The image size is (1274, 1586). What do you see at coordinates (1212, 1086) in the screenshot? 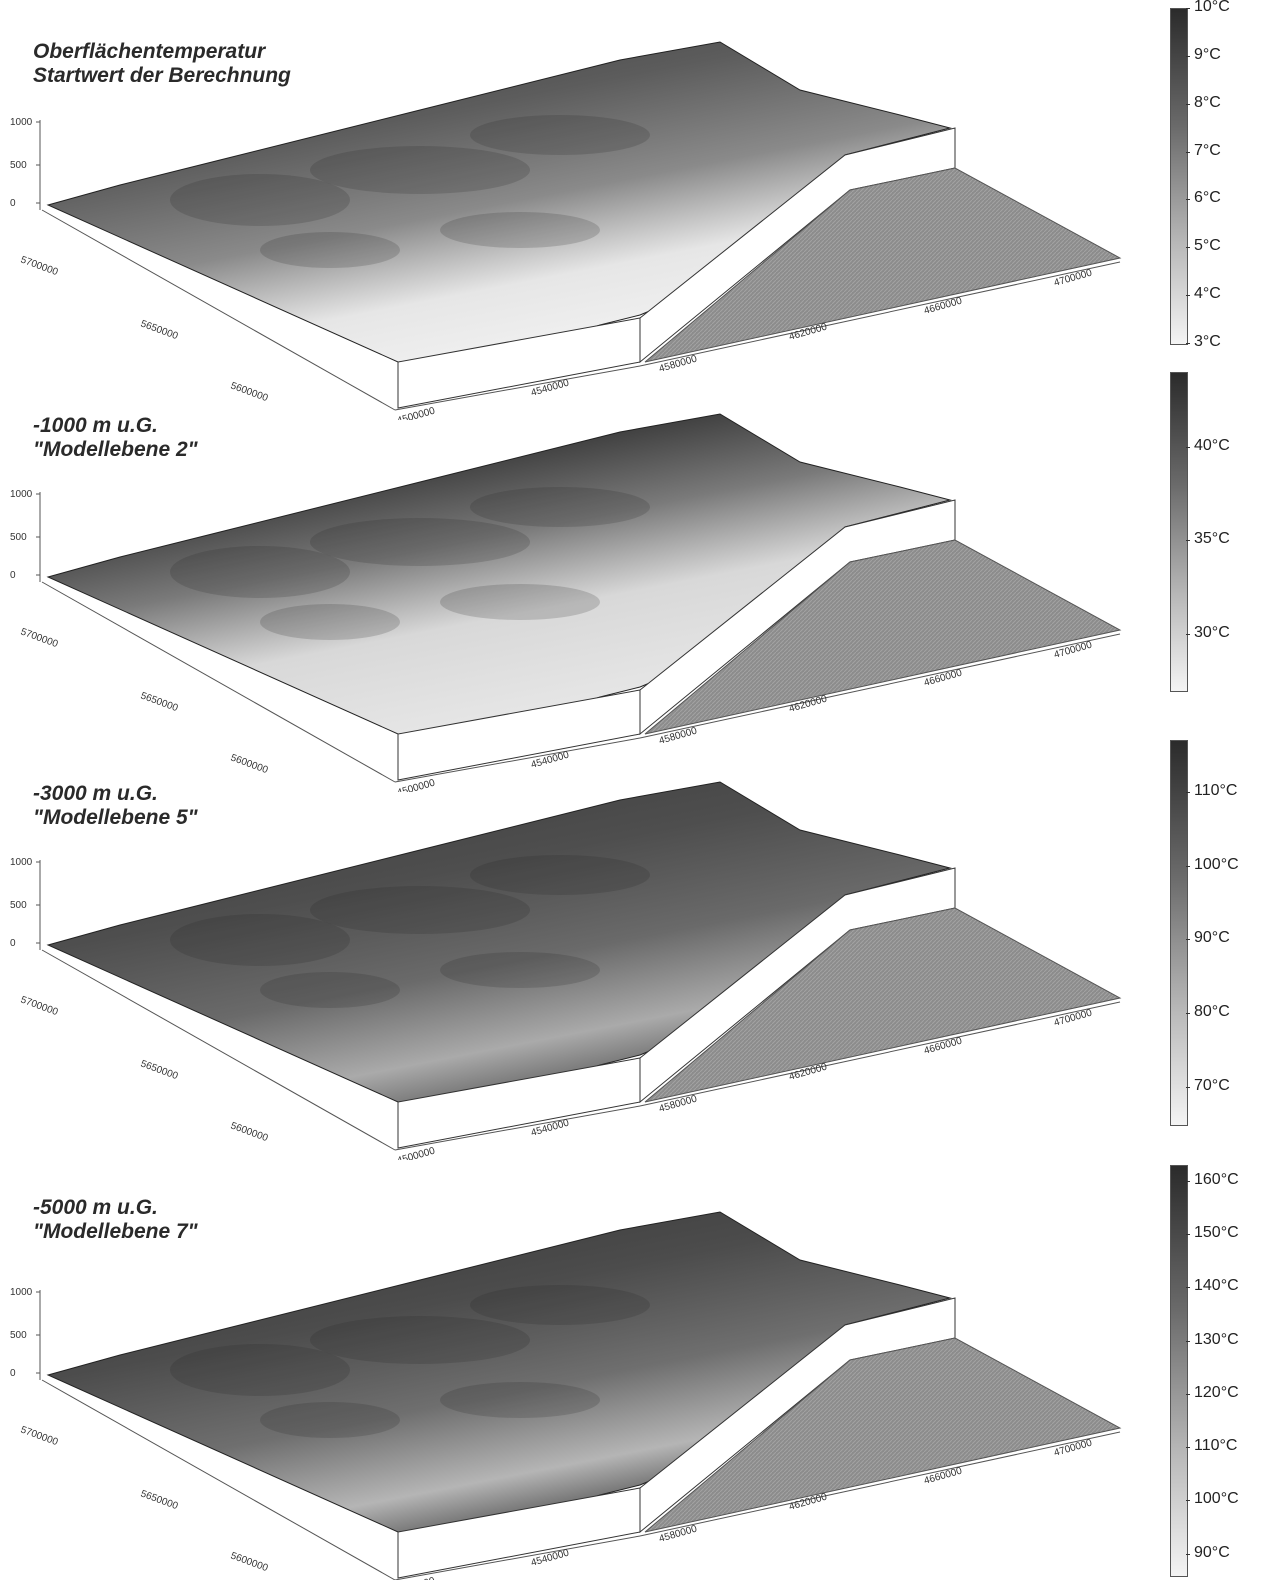
I see `legend-label: 70°C` at bounding box center [1212, 1086].